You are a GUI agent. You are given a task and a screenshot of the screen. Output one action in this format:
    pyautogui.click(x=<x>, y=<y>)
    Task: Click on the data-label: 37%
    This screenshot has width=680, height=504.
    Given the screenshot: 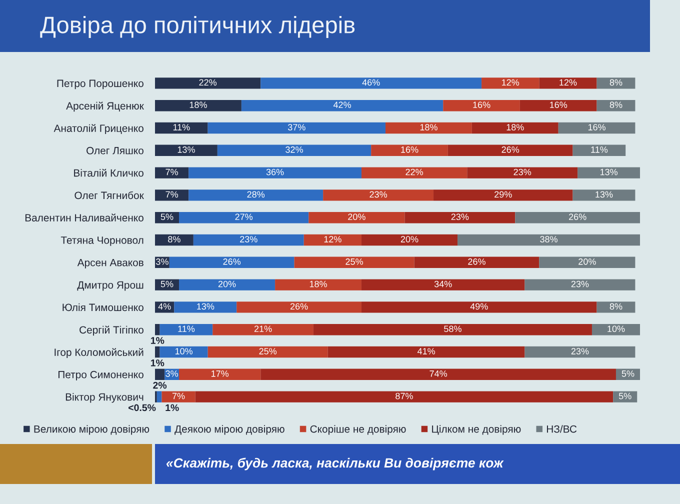 What is the action you would take?
    pyautogui.click(x=297, y=127)
    